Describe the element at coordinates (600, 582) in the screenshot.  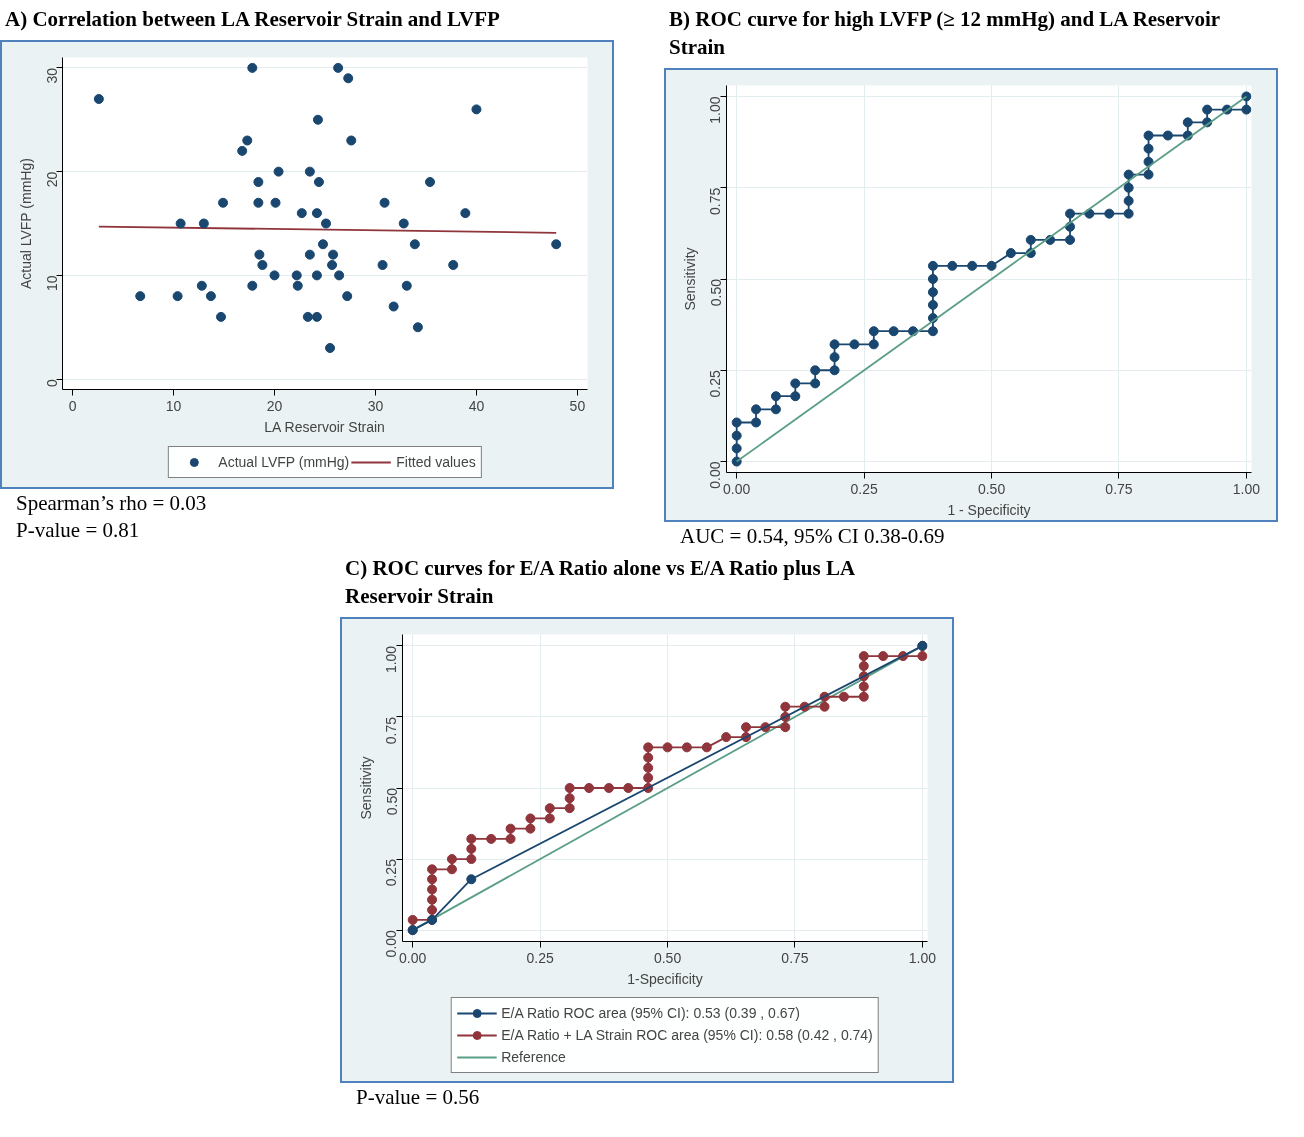
I see `chart-title: C) ROC curves for E/A Ratio alone vs E/A Ratio plus LA Reservoir Strain` at that location.